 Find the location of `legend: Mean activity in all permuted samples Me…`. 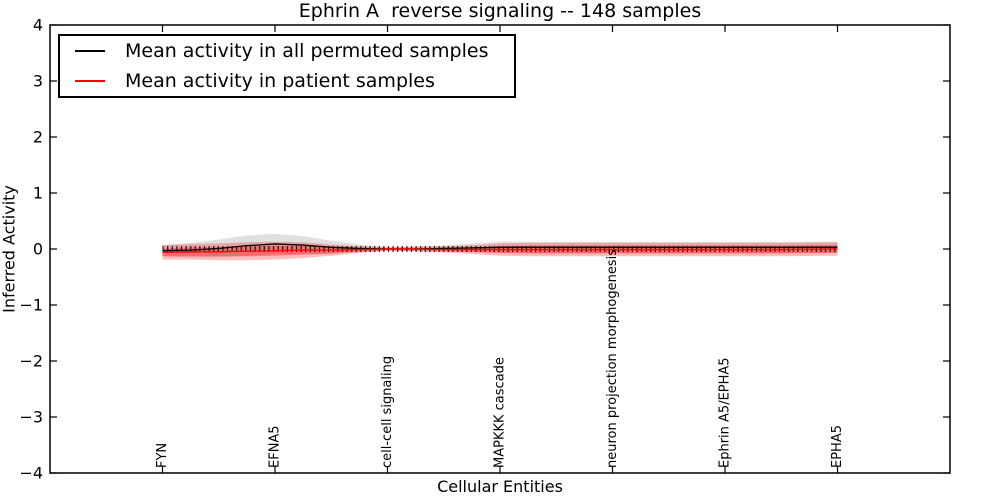

legend: Mean activity in all permuted samples Me… is located at coordinates (287, 66).